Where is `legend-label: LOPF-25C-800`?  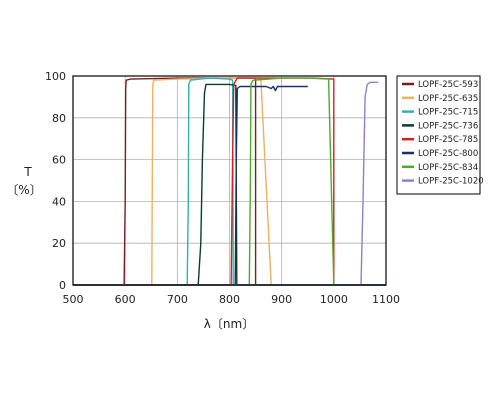
legend-label: LOPF-25C-800 is located at coordinates (448, 154).